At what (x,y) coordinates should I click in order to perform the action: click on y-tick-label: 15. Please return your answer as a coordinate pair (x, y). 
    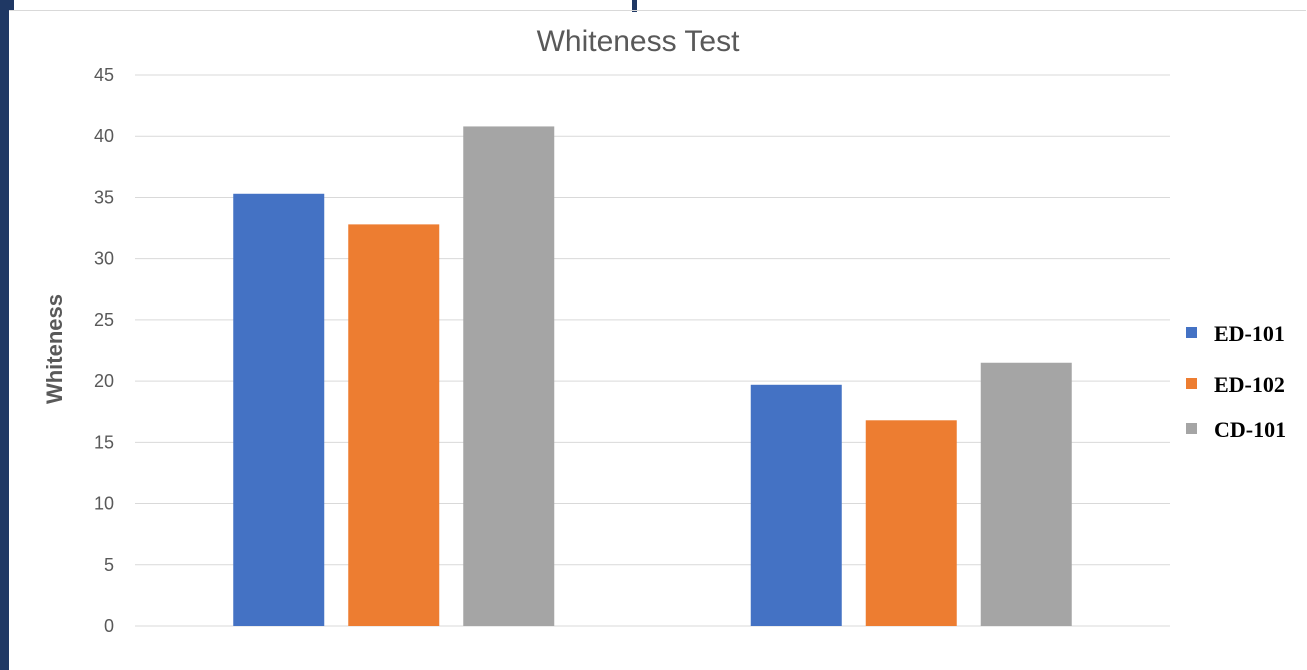
    Looking at the image, I should click on (104, 442).